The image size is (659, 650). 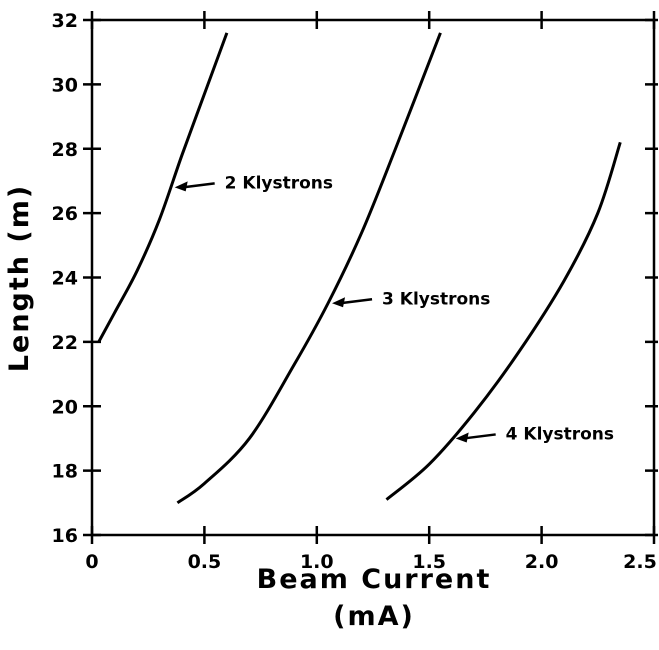 What do you see at coordinates (205, 562) in the screenshot?
I see `x-tick-label: 0.5` at bounding box center [205, 562].